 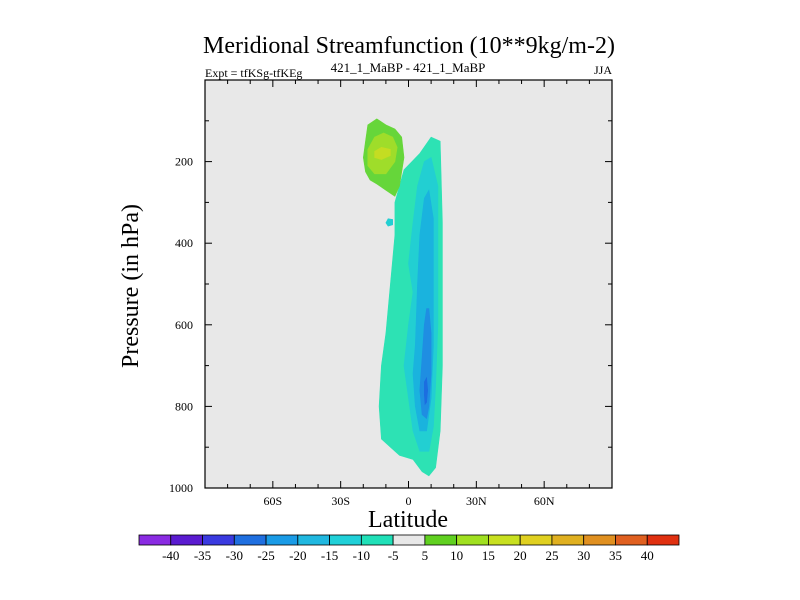 I want to click on chart-title: Meridional Streamfunction (10**9kg/m-2), so click(x=409, y=46).